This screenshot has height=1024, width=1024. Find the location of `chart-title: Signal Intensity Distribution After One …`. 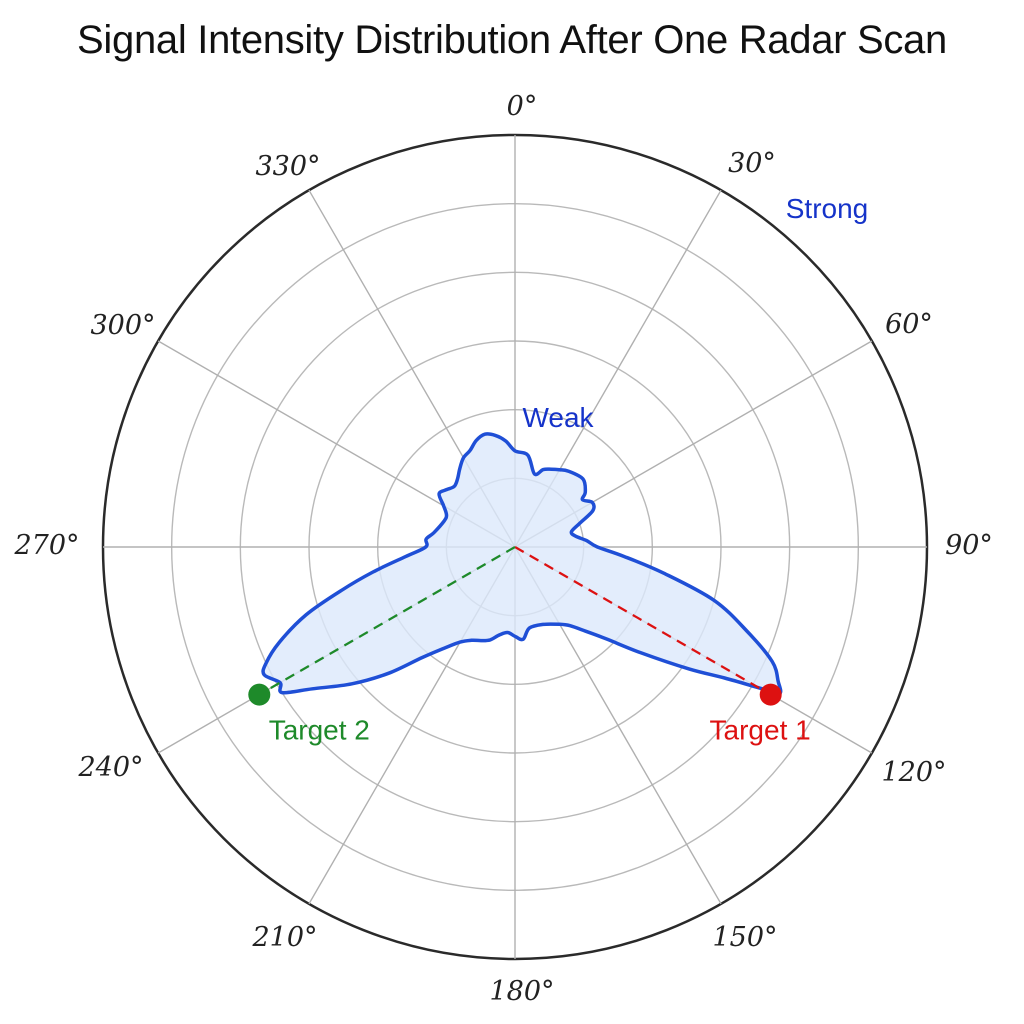

chart-title: Signal Intensity Distribution After One … is located at coordinates (512, 40).